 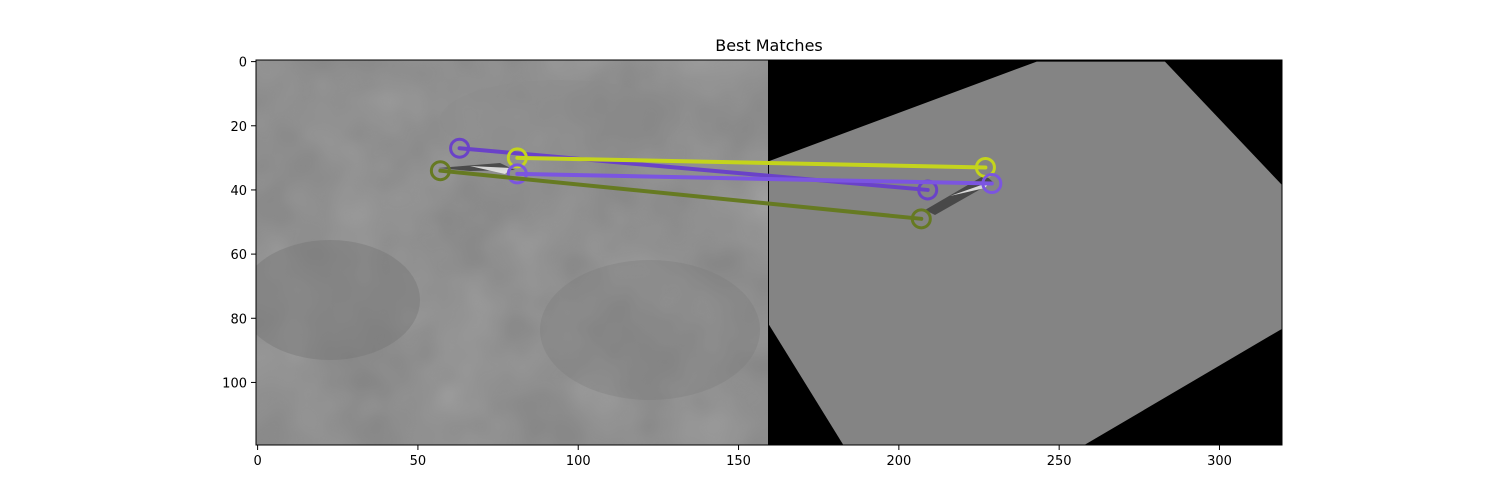 I want to click on y-tick-label: 40, so click(x=238, y=191).